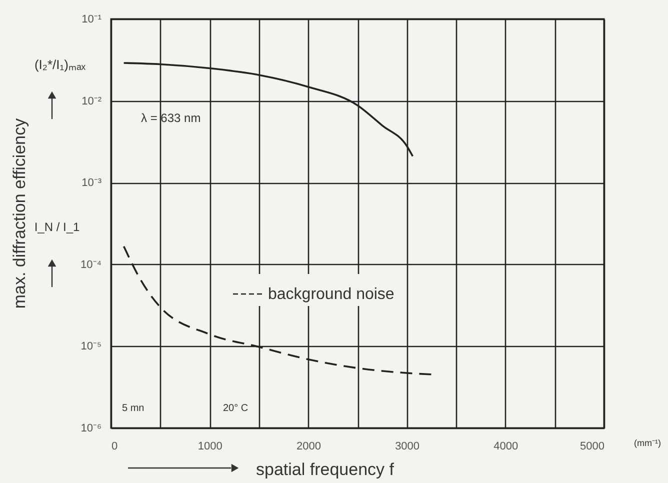  I want to click on text: (I₂*/I₁)ₘₐₓ, so click(60, 64).